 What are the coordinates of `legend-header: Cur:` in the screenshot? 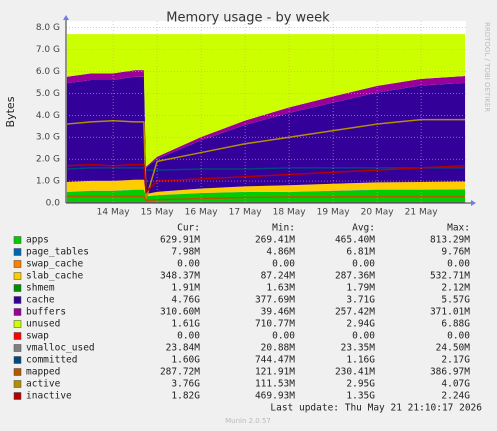 It's located at (188, 228).